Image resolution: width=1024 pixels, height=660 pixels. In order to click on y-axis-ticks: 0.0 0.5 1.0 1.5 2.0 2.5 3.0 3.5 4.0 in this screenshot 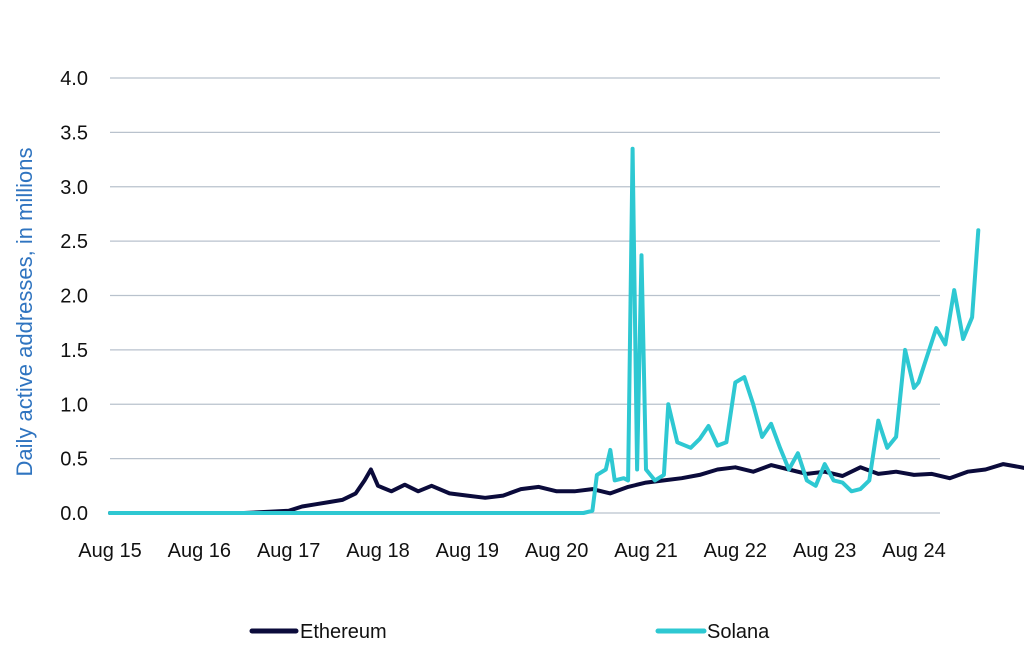, I will do `click(74, 296)`.